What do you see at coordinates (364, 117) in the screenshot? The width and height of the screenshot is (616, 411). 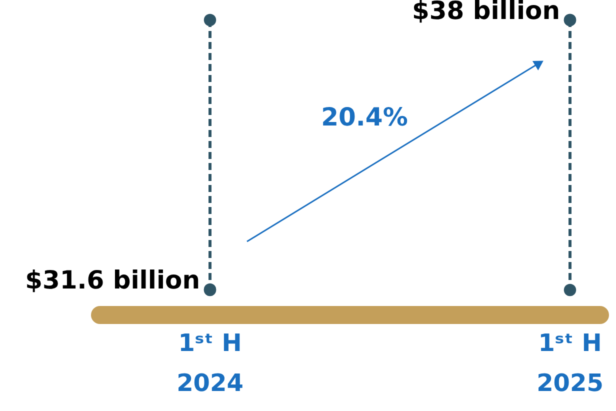 I see `text: 20.4%` at bounding box center [364, 117].